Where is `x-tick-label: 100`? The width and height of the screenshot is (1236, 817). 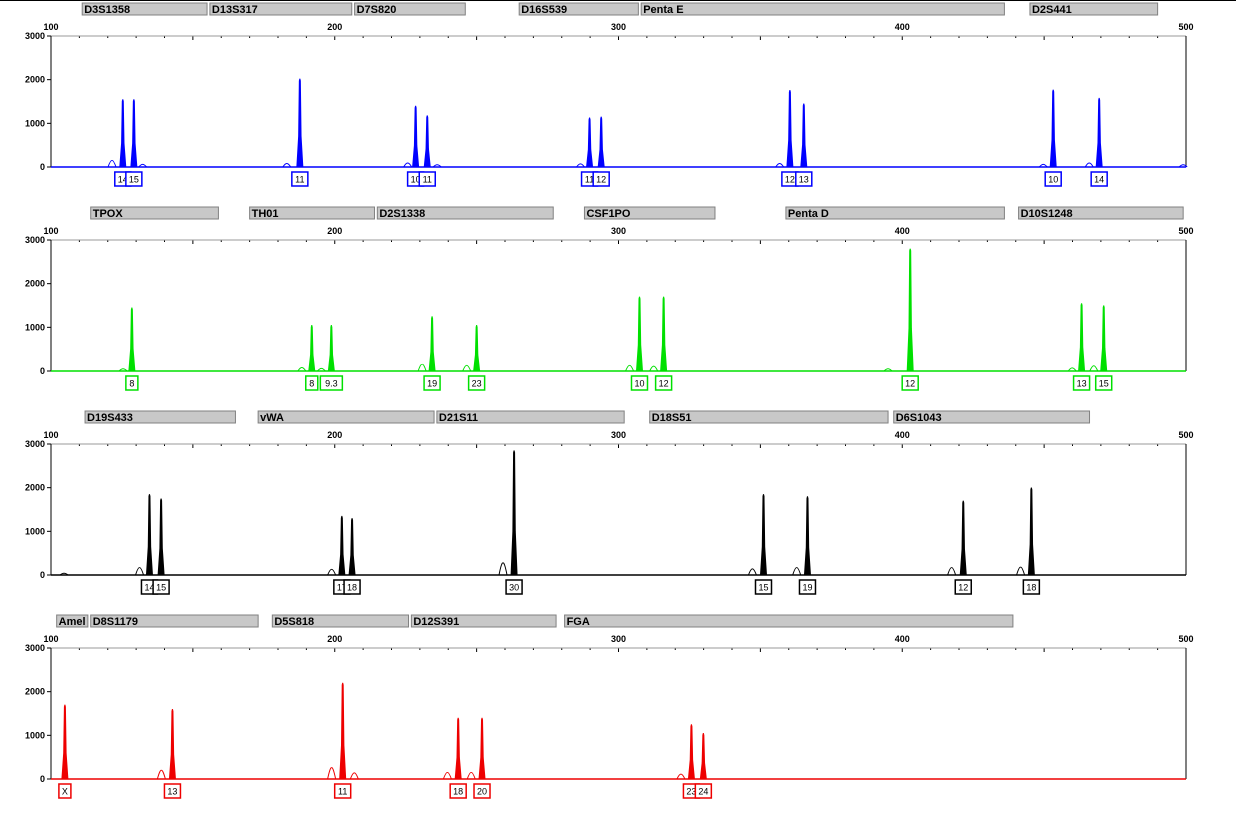
x-tick-label: 100 is located at coordinates (50, 639).